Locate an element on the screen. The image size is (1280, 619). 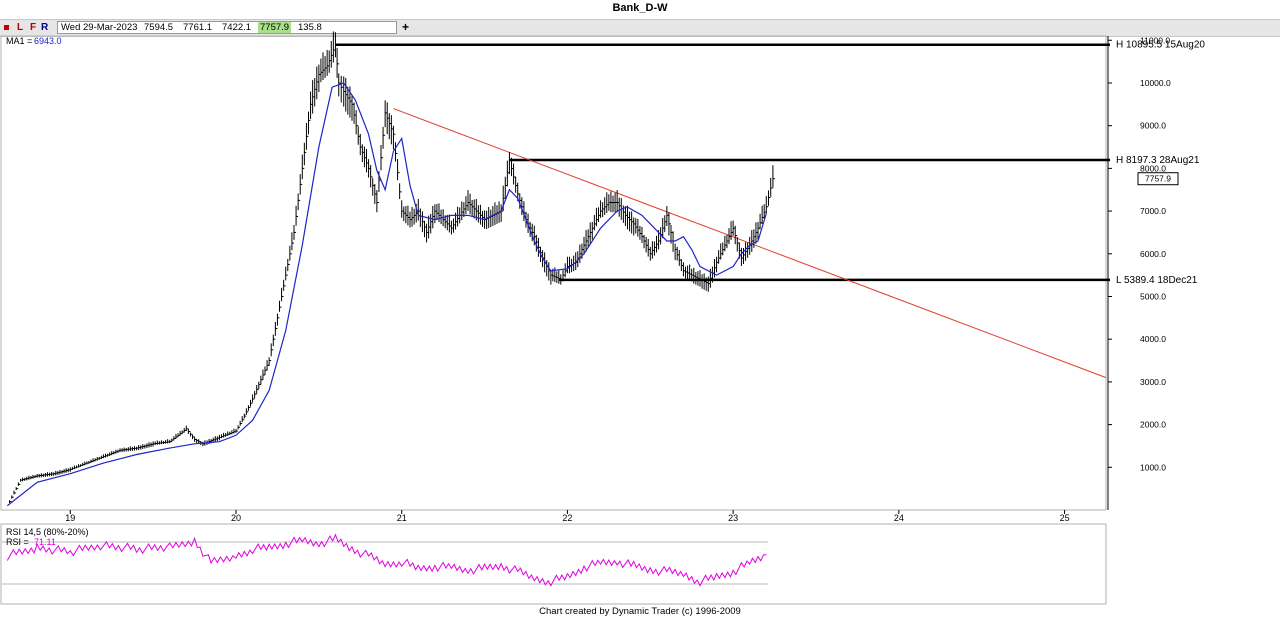
x-tick-label: 19 is located at coordinates (70, 518).